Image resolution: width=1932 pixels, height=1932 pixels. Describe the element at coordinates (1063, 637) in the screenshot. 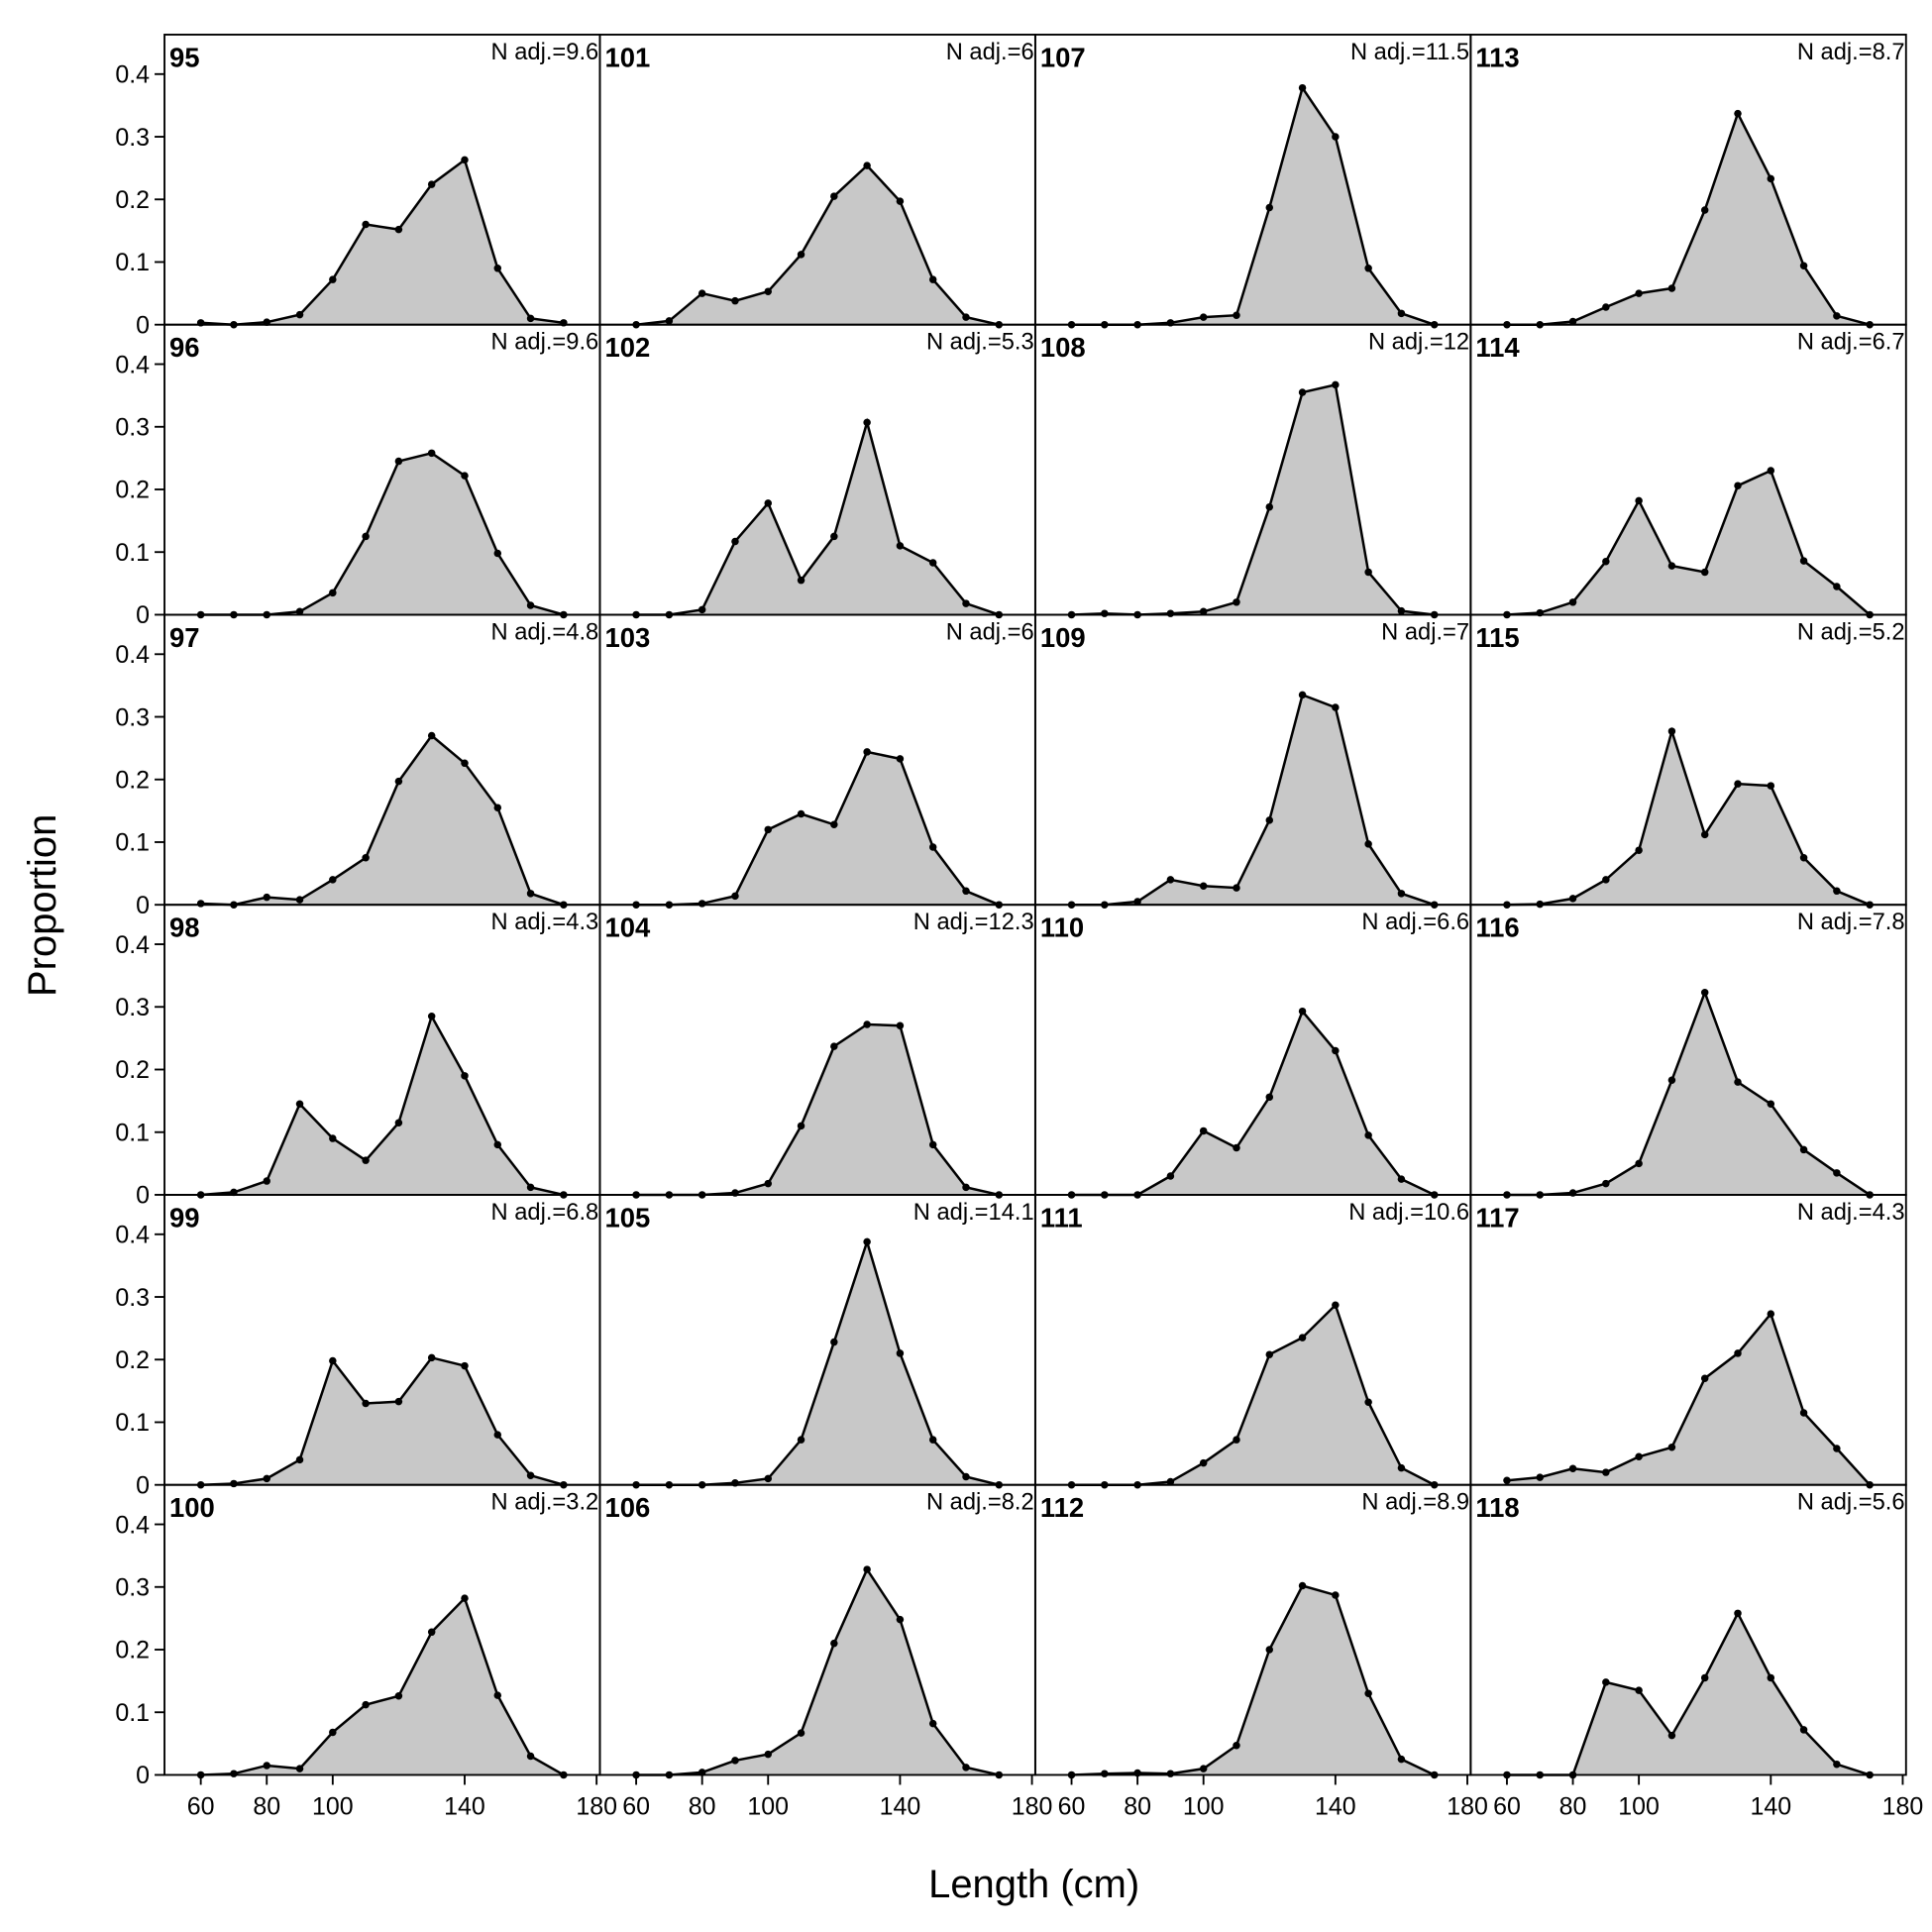

I see `panel-title: 109` at that location.